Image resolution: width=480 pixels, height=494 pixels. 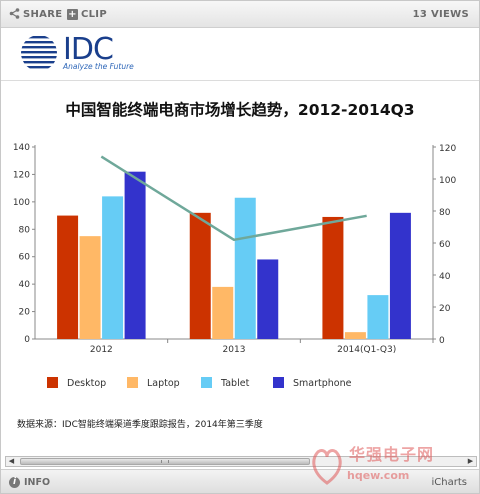 What do you see at coordinates (449, 482) in the screenshot?
I see `icharts-brand: iCharts` at bounding box center [449, 482].